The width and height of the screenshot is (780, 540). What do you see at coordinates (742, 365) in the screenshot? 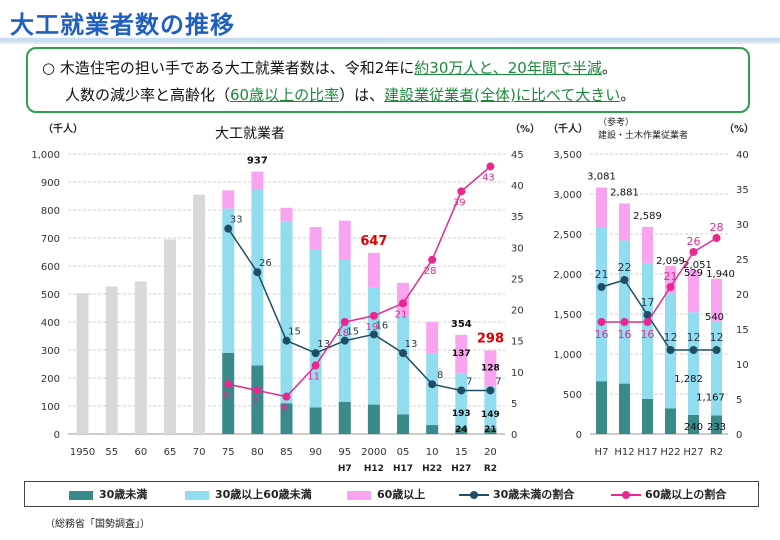
I see `y2-tick-label: 10` at bounding box center [742, 365].